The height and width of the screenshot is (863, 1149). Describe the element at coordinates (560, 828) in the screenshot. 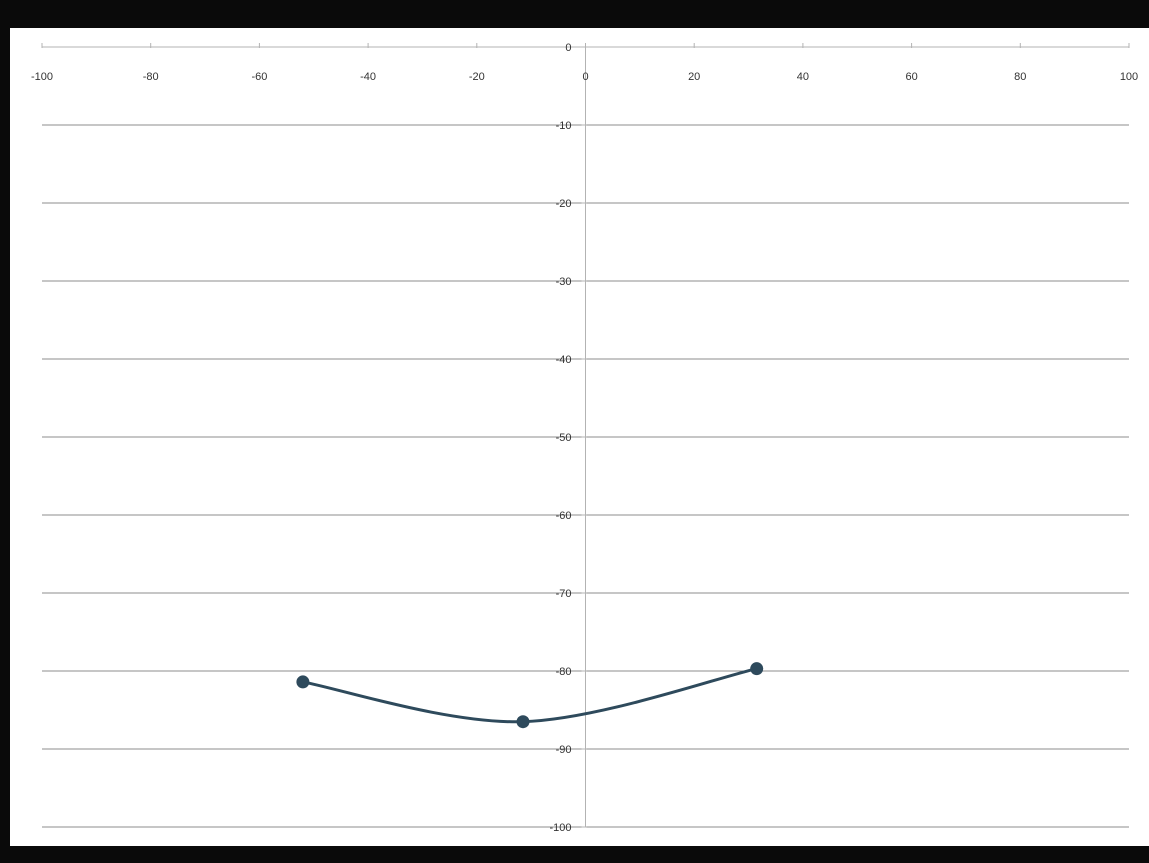

I see `y-tick-label: -100` at that location.